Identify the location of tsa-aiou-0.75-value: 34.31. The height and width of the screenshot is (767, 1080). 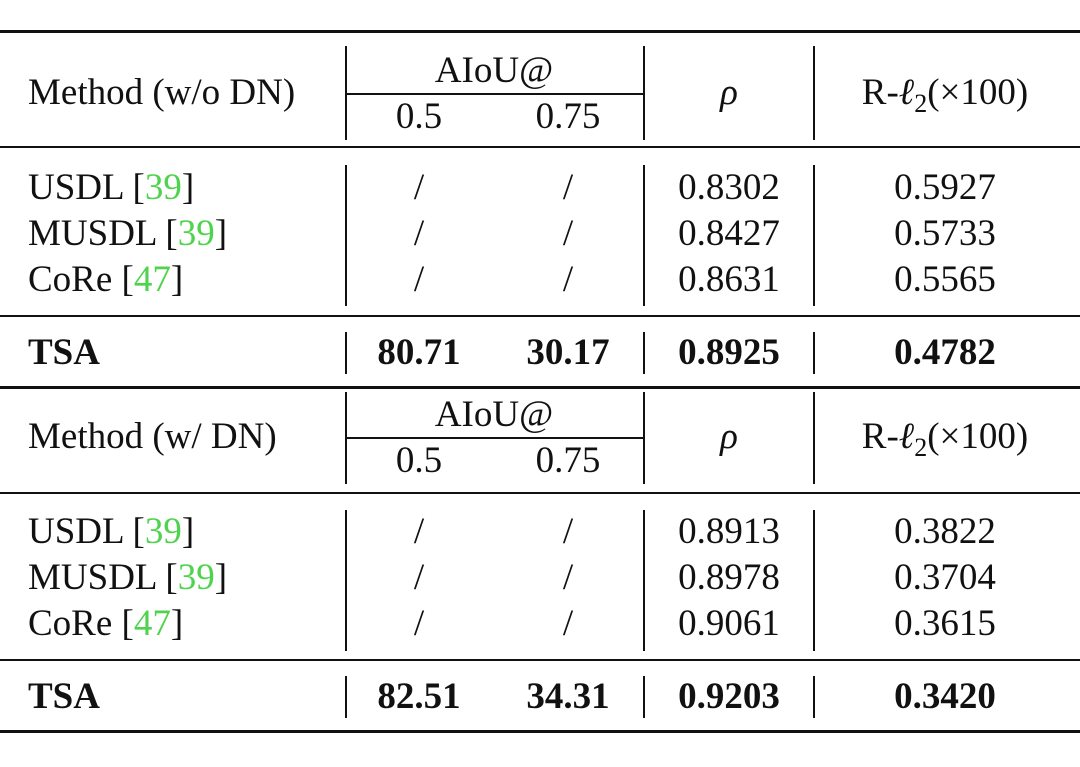
(568, 696).